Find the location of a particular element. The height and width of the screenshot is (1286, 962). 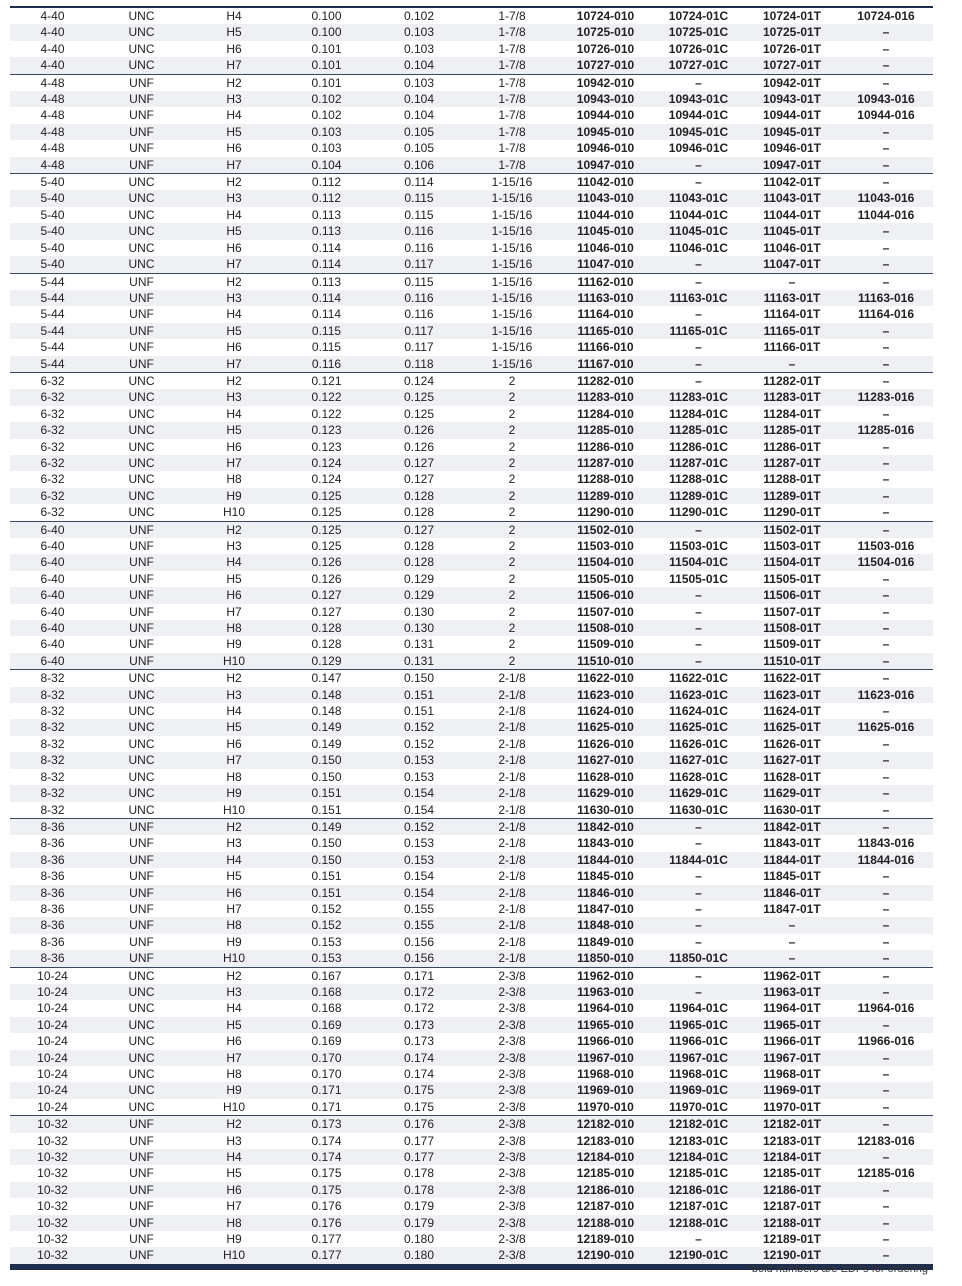

edp-cell: 11846-01T is located at coordinates (792, 892).